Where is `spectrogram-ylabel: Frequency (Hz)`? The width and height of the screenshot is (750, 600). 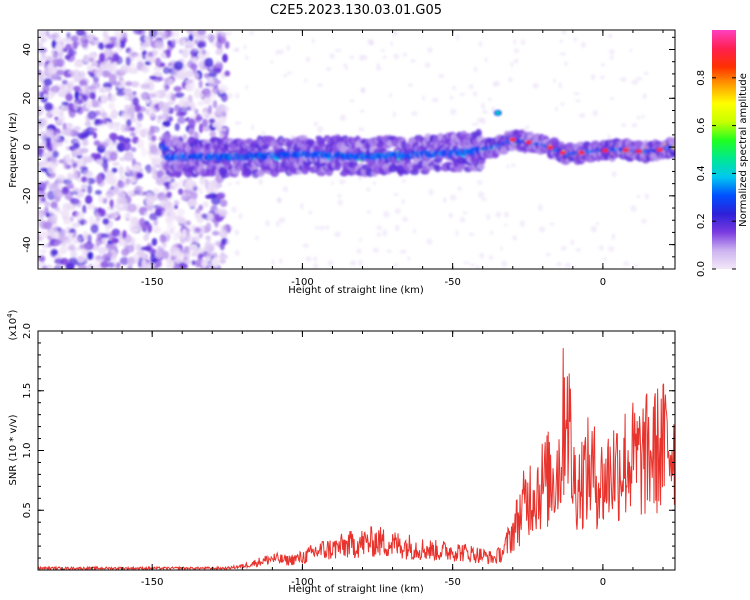 spectrogram-ylabel: Frequency (Hz) is located at coordinates (13, 150).